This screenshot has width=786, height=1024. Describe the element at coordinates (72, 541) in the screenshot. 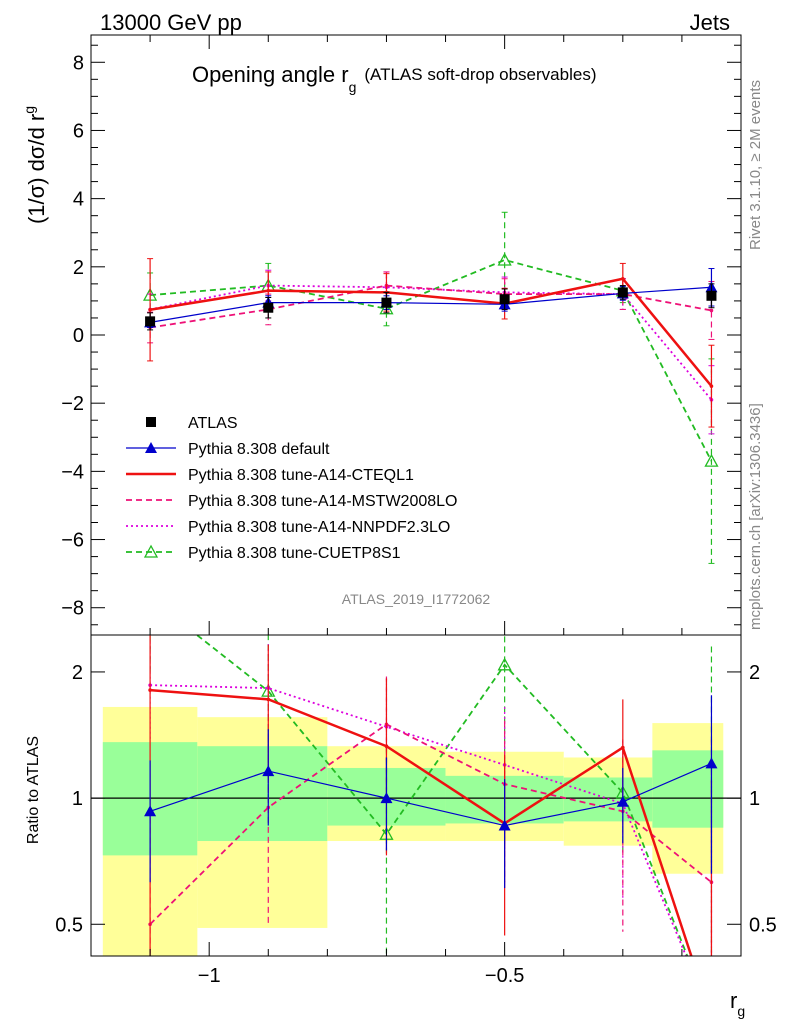

I see `y-tick-label: −6` at that location.